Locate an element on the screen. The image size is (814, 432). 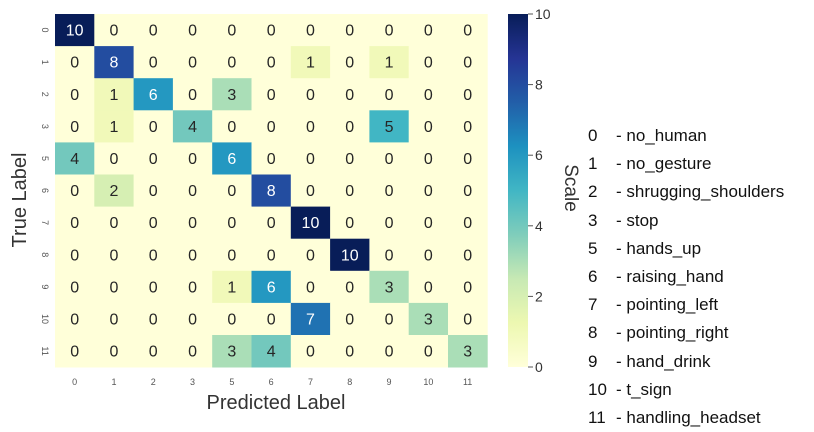
y-tick-label: 10 is located at coordinates (45, 319).